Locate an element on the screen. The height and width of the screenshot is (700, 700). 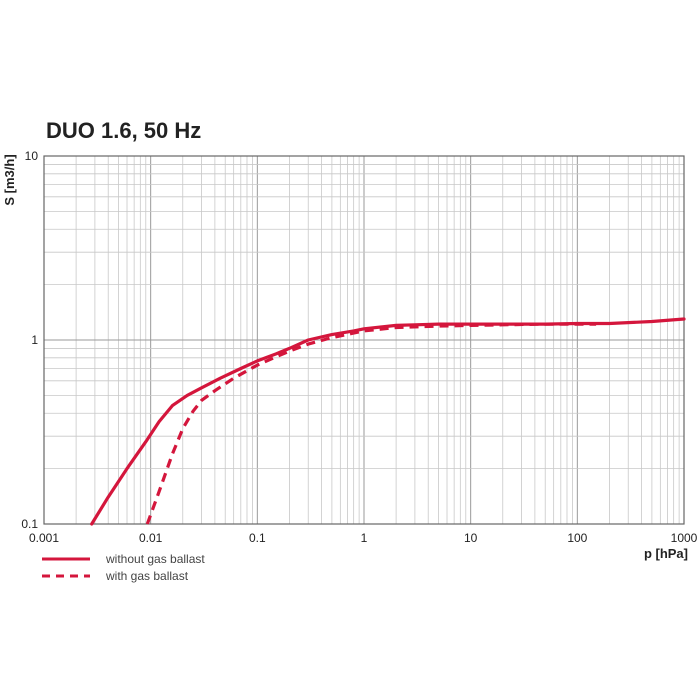
y-tick-label: 0.1 is located at coordinates (29, 524).